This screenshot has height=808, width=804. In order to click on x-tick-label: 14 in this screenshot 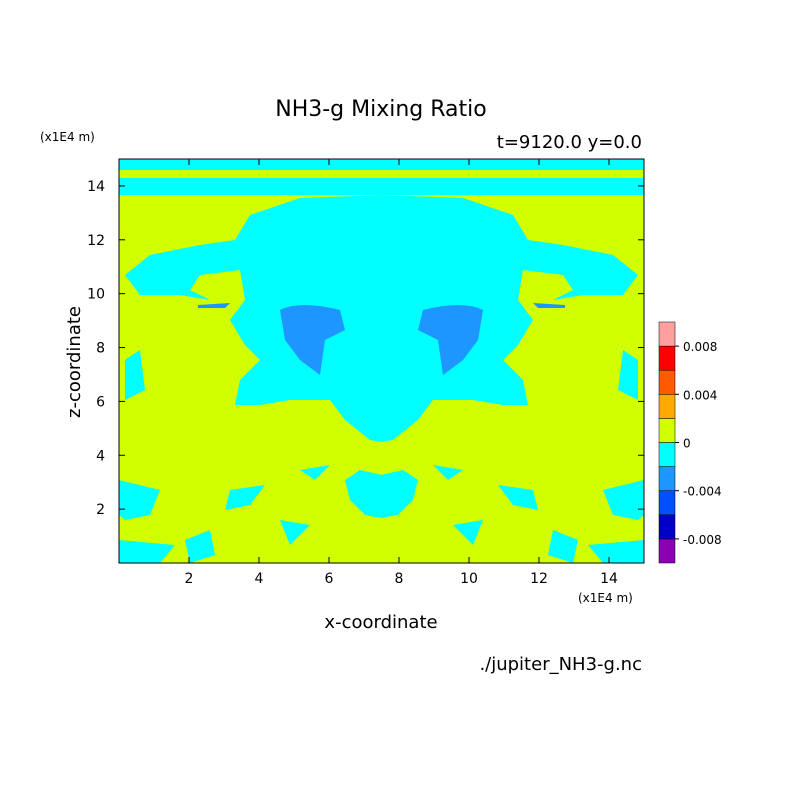, I will do `click(609, 579)`.